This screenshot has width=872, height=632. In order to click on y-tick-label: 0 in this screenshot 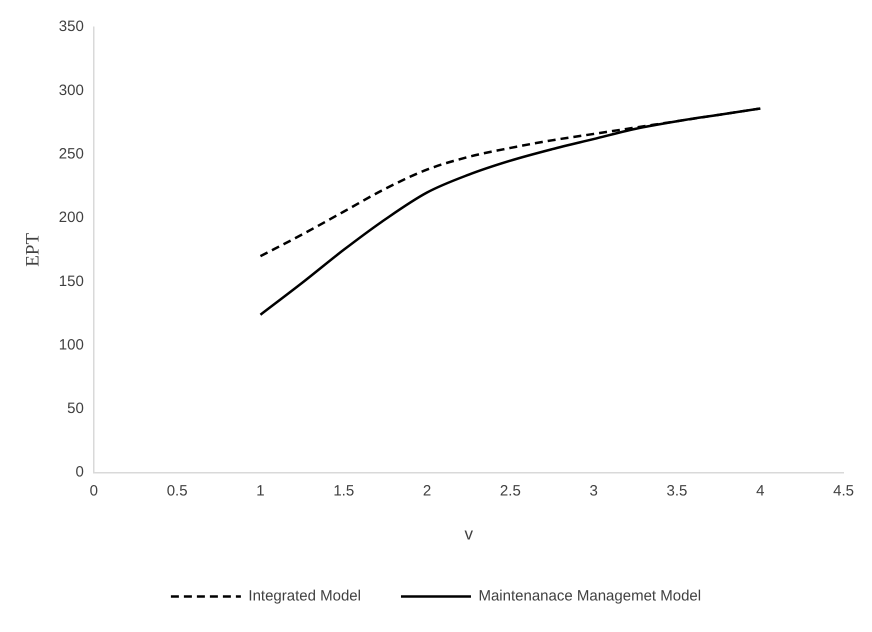, I will do `click(79, 472)`.